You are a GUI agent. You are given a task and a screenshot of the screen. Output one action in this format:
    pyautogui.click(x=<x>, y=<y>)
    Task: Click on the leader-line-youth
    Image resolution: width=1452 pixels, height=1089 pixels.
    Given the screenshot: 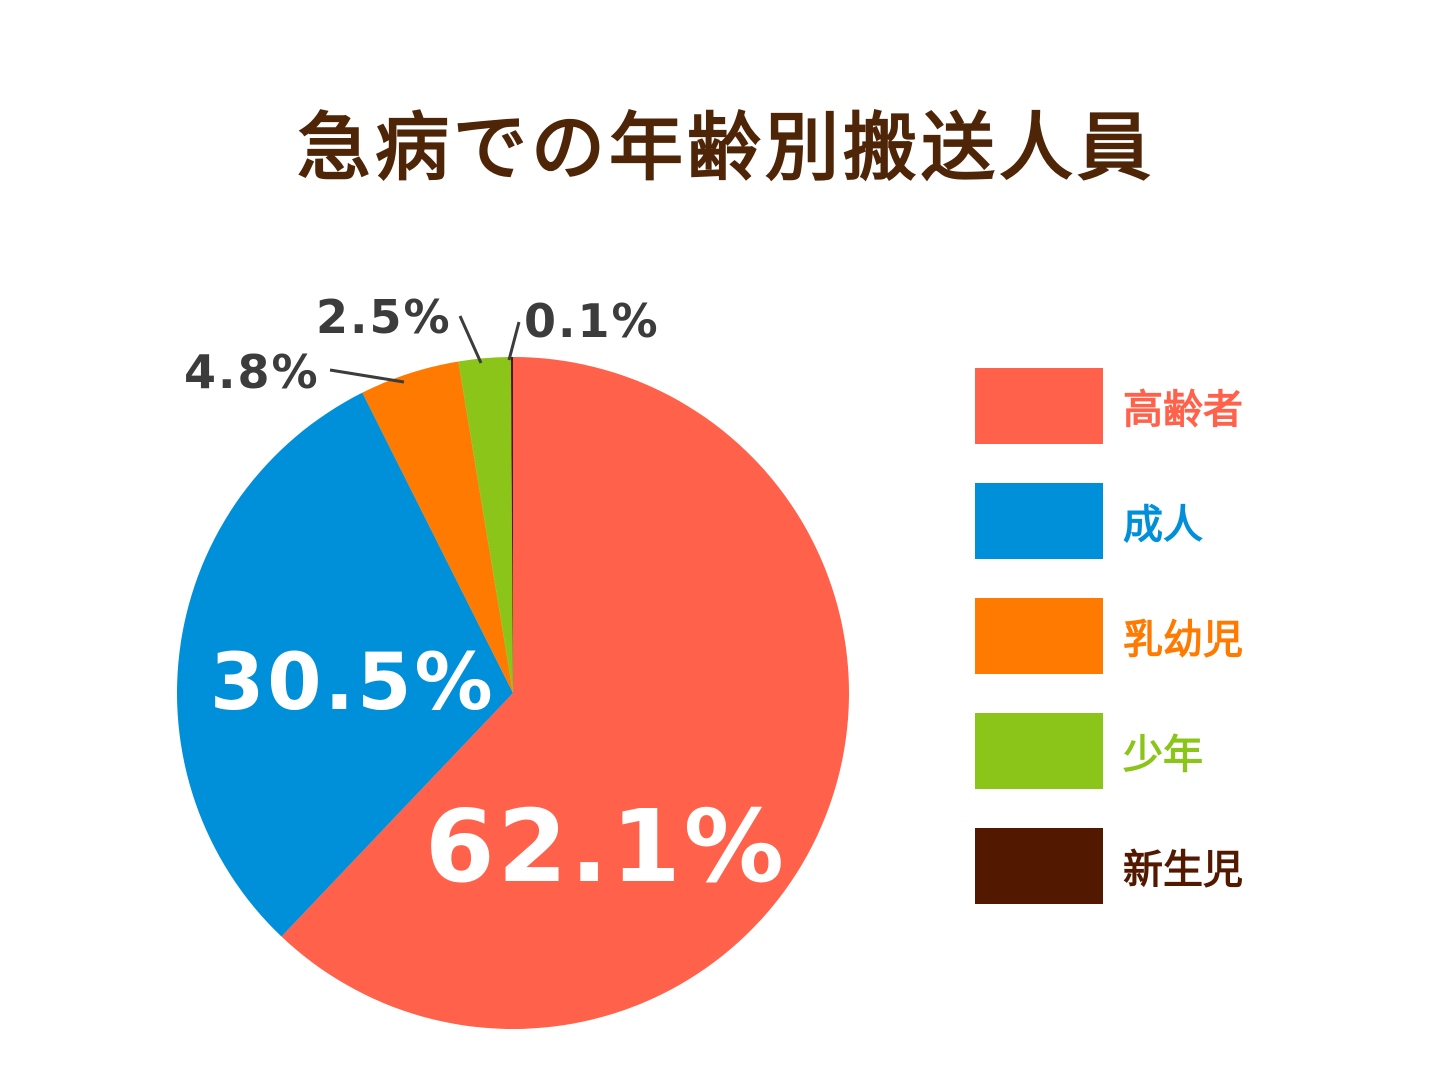 What is the action you would take?
    pyautogui.click(x=470, y=339)
    